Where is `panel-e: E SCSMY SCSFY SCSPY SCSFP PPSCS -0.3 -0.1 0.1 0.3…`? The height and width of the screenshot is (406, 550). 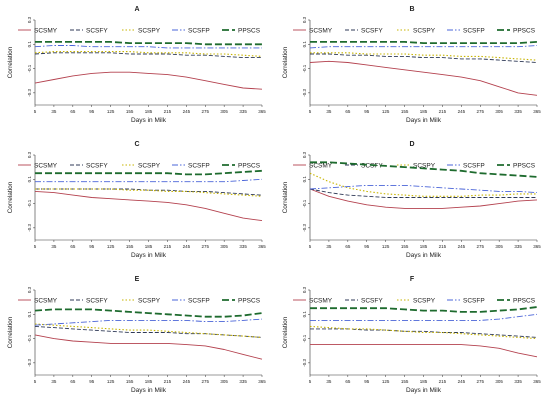 panel-e: E SCSMY SCSFY SCSPY SCSFP PPSCS -0.3 -0.1 0.1 0.3… is located at coordinates (136, 335).